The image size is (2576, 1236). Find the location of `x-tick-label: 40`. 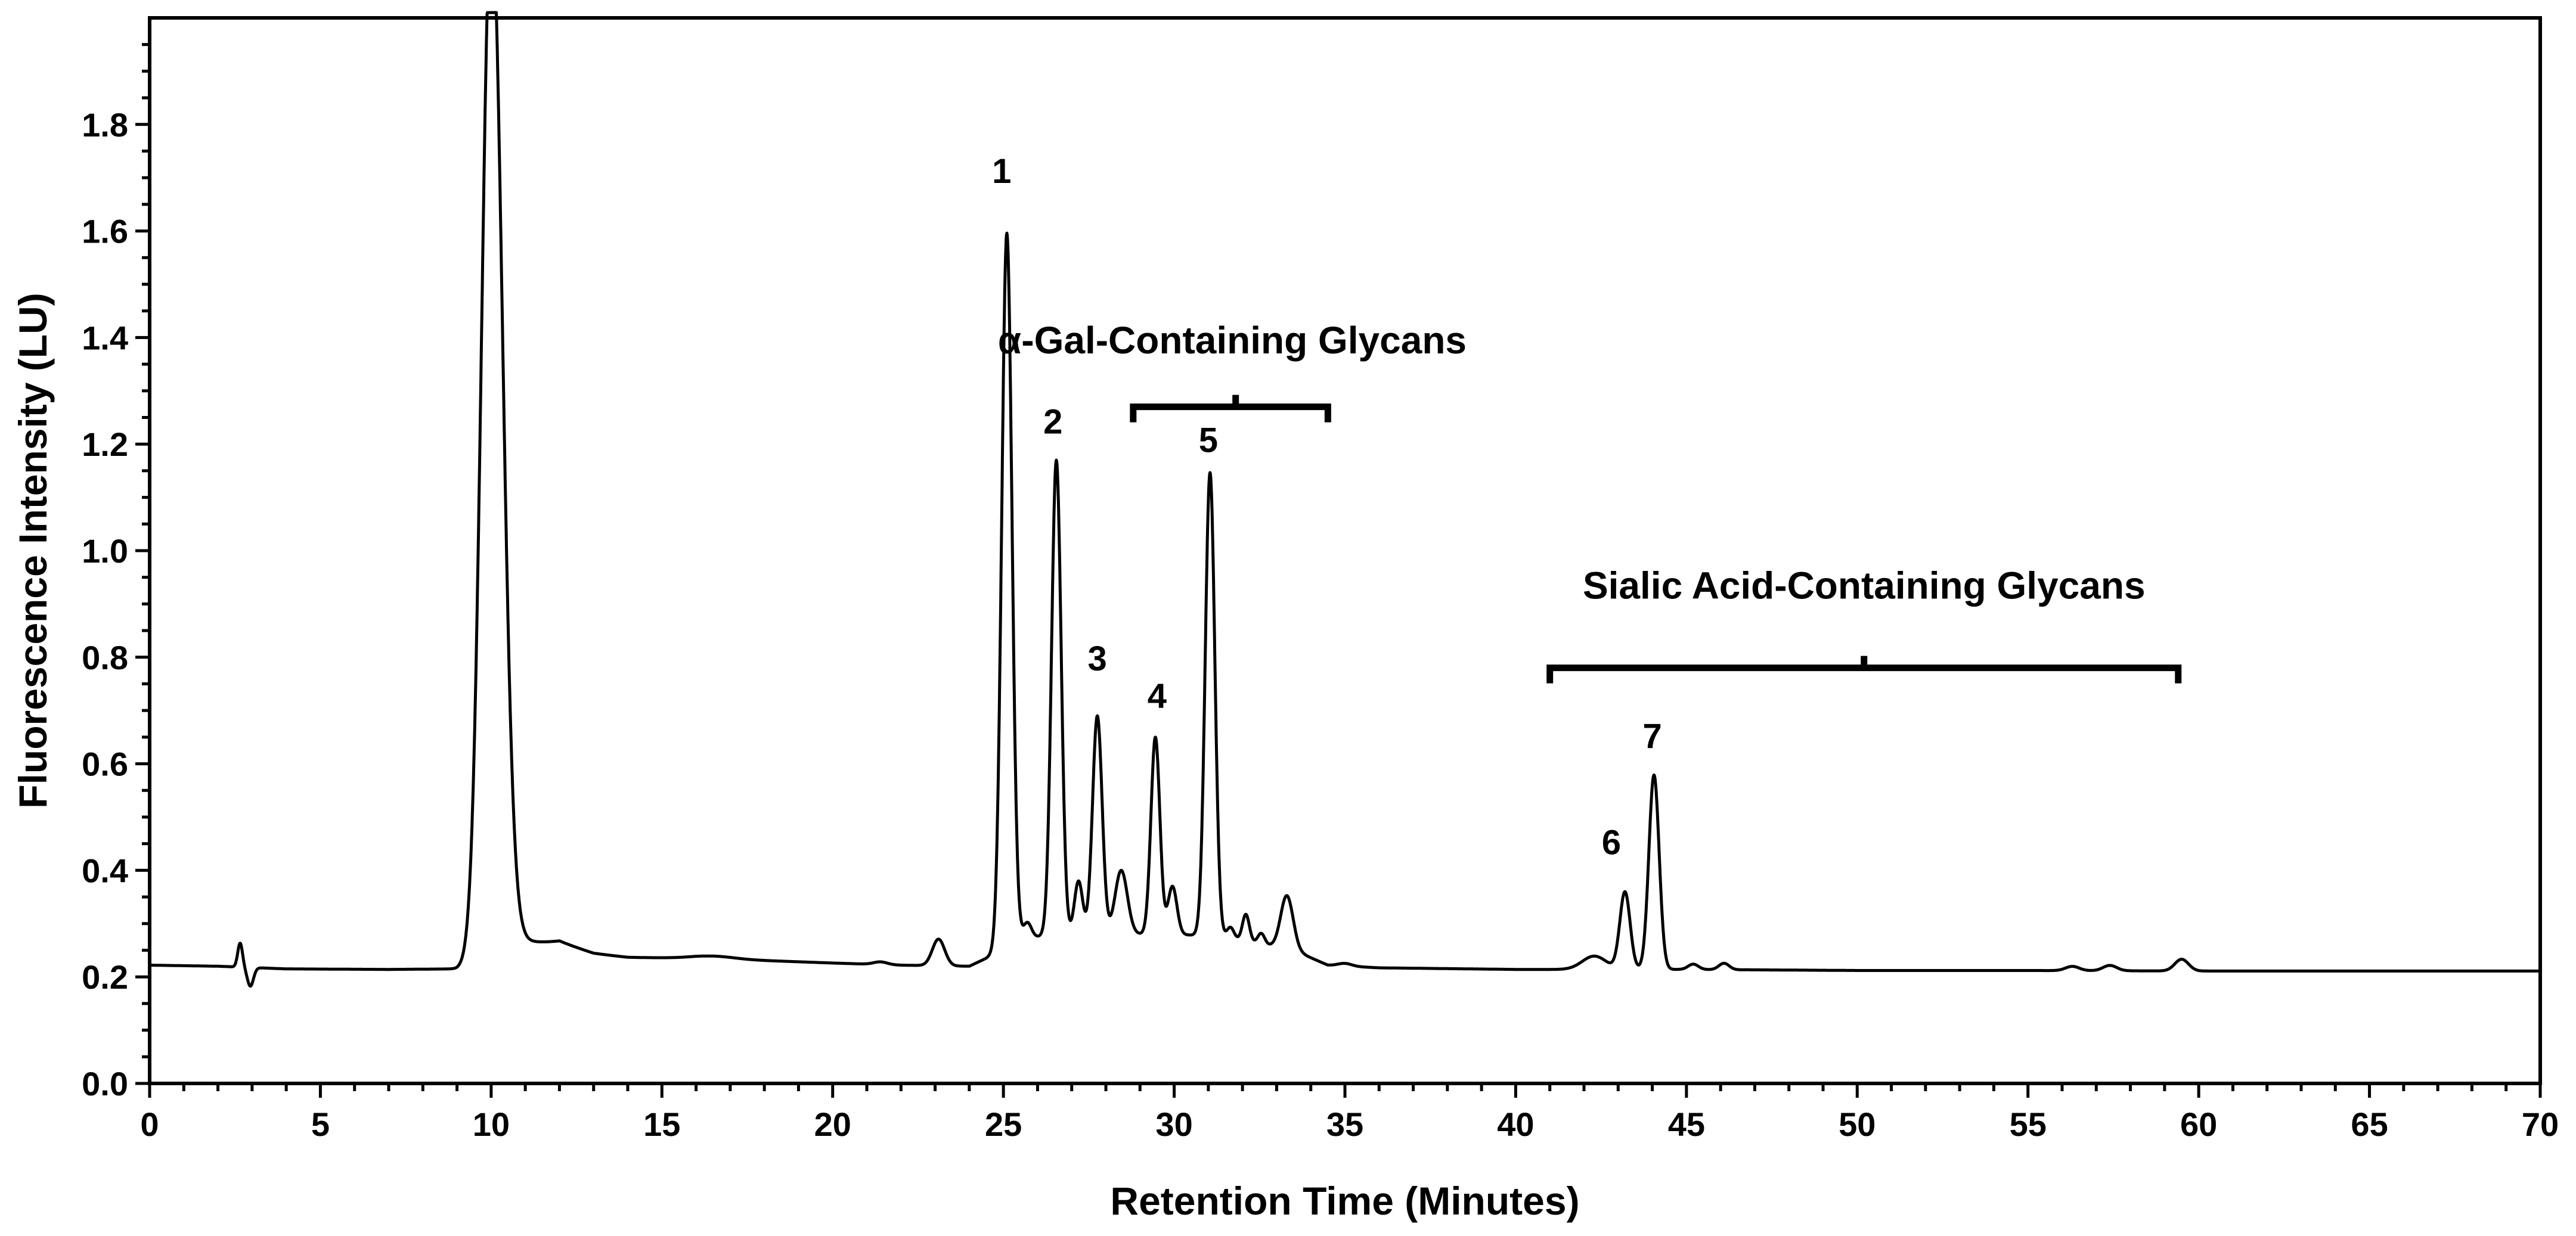

x-tick-label: 40 is located at coordinates (1515, 1124).